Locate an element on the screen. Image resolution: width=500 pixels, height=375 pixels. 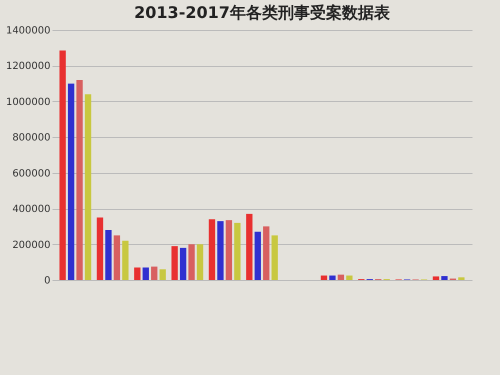
y-tick-label: 600000 is located at coordinates (31, 174).